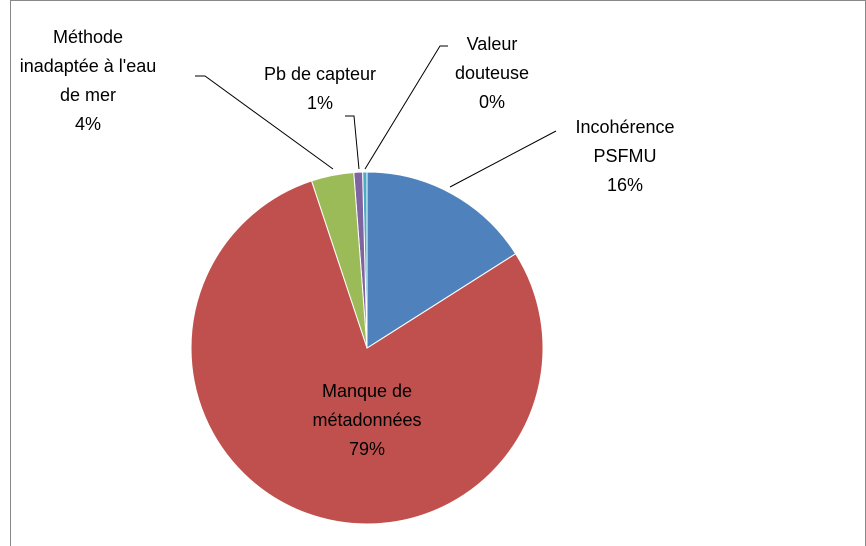 Image resolution: width=866 pixels, height=546 pixels. Describe the element at coordinates (491, 102) in the screenshot. I see `value-label: 0%` at that location.